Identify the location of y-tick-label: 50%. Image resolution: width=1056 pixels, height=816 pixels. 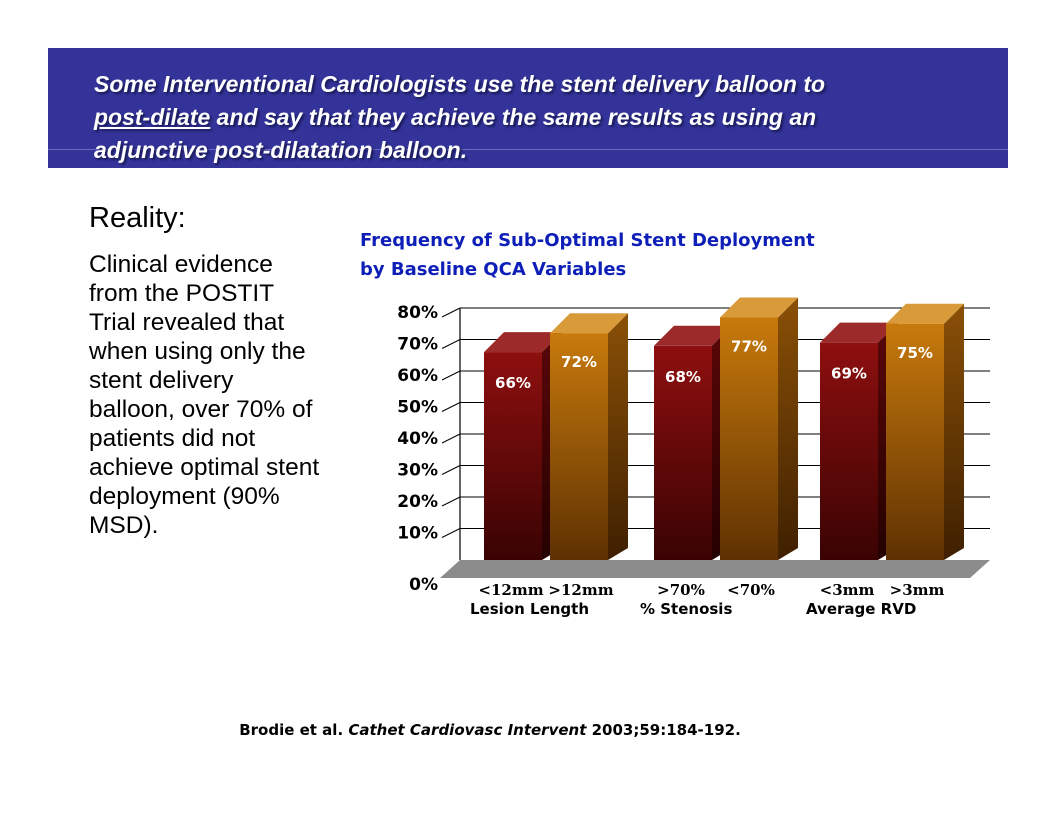
(417, 408).